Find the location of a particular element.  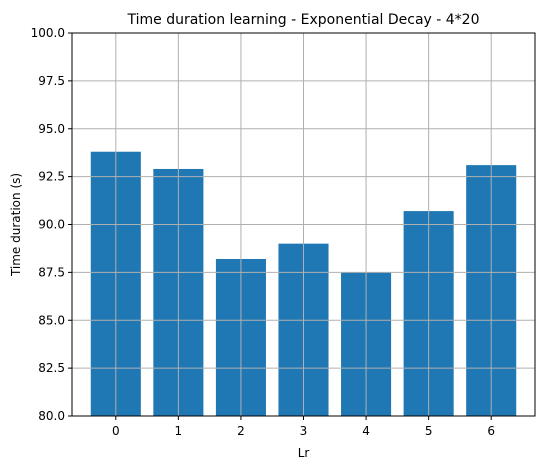

y-tick-label: 87.5 is located at coordinates (51, 272).